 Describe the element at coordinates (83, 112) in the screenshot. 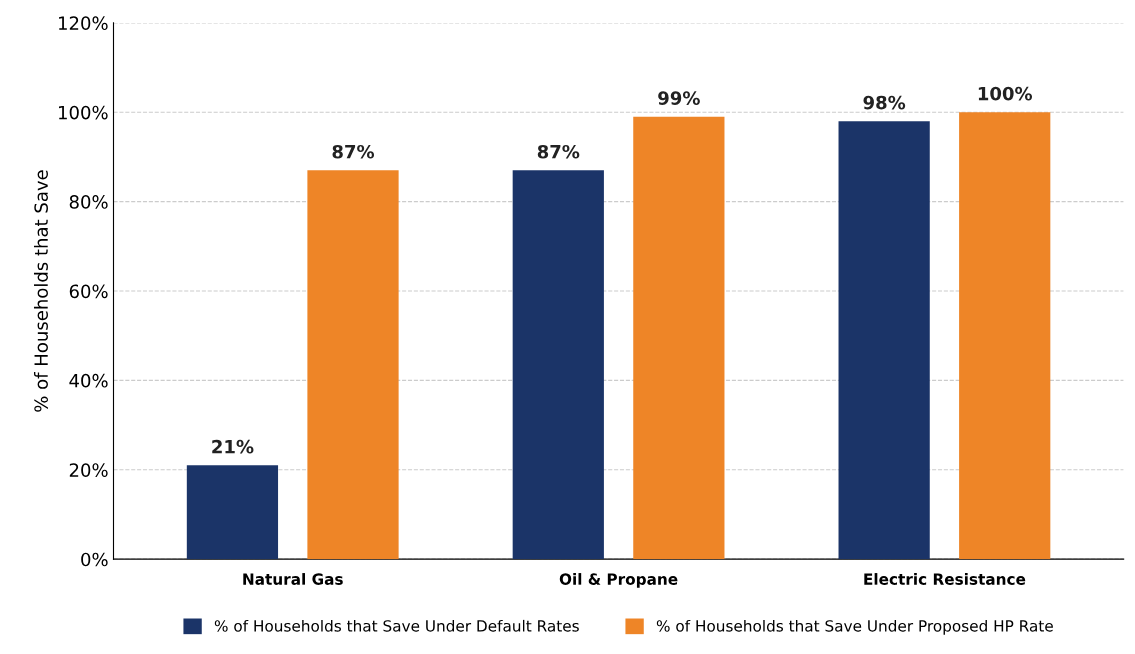

I see `y-tick-label: 100%` at that location.